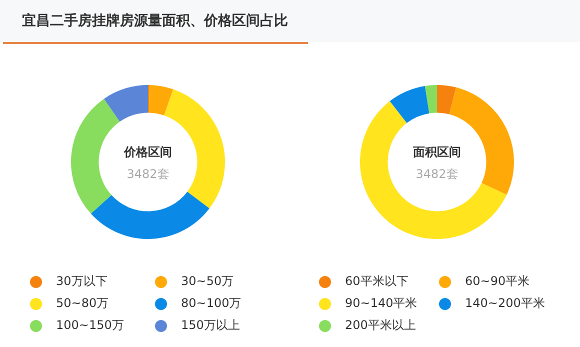 The width and height of the screenshot is (580, 347). What do you see at coordinates (437, 152) in the screenshot?
I see `text: 面积区间` at bounding box center [437, 152].